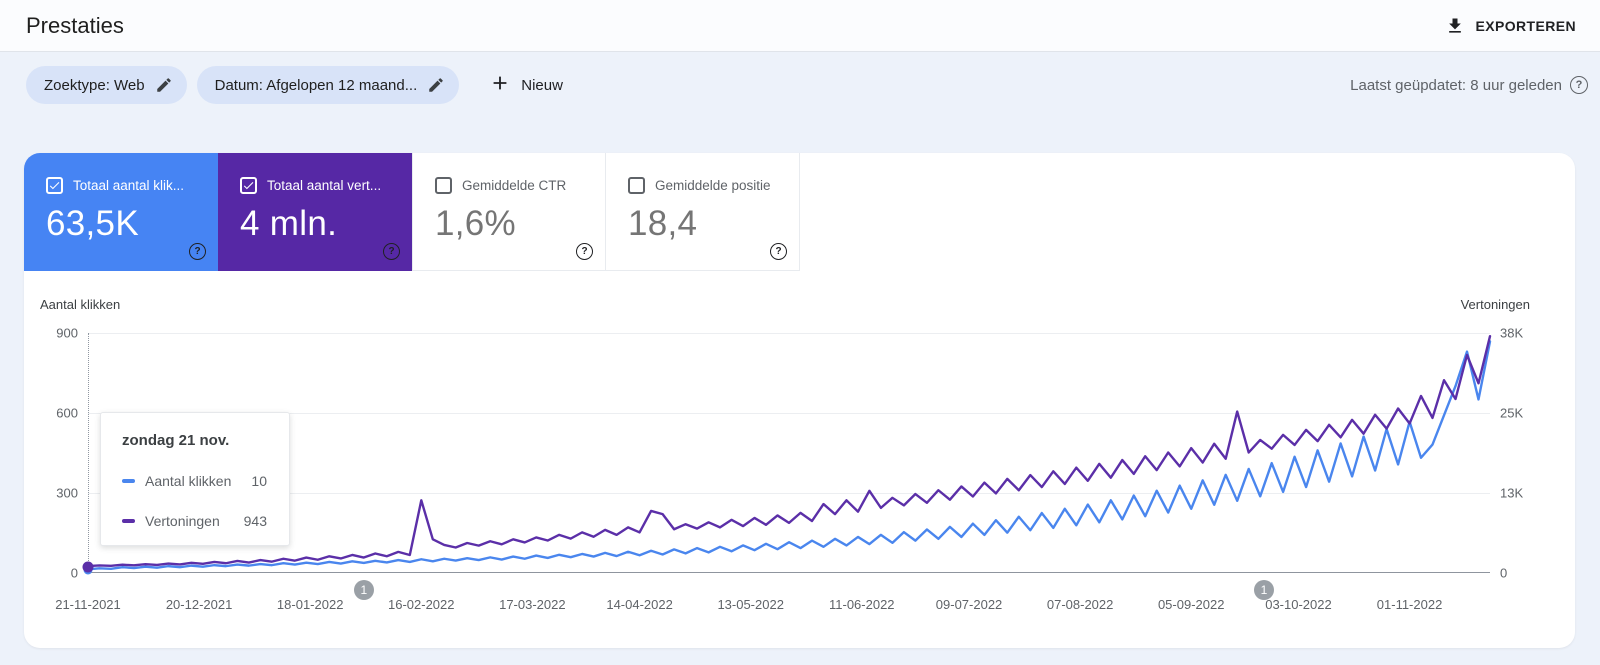  I want to click on metric-card-impressions: Totaal aantal vert... 4 mln., so click(315, 212).